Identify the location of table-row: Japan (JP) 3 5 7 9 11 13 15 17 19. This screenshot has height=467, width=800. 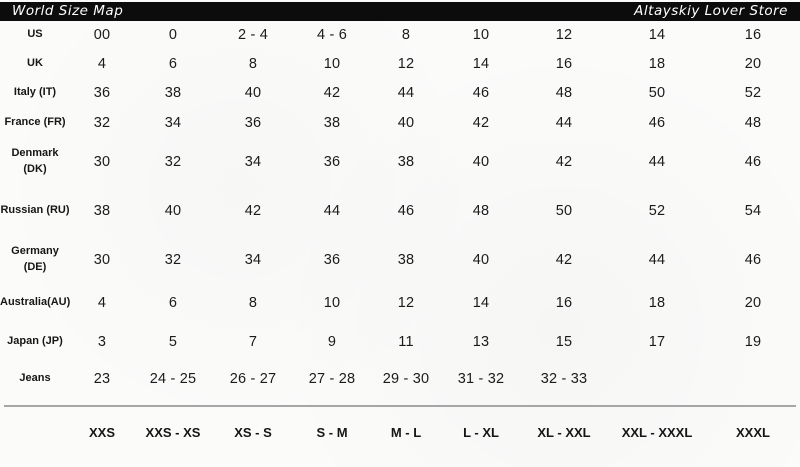
(400, 342).